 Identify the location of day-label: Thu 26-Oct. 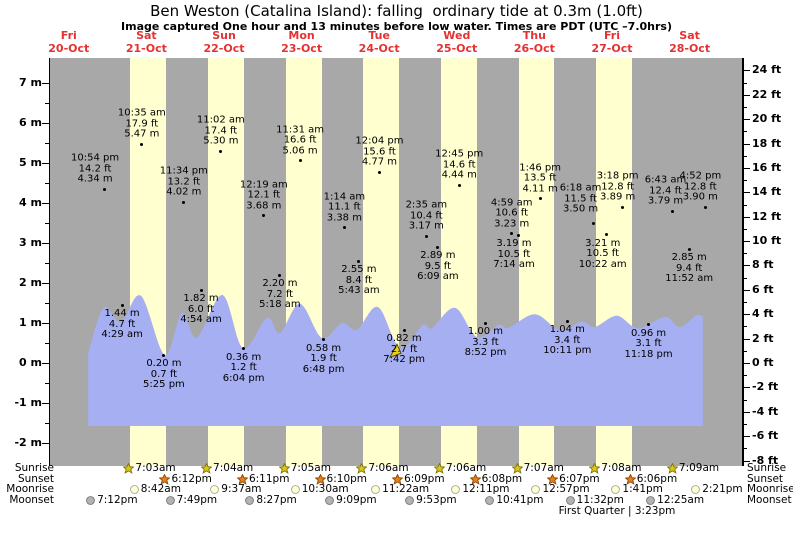
(534, 42).